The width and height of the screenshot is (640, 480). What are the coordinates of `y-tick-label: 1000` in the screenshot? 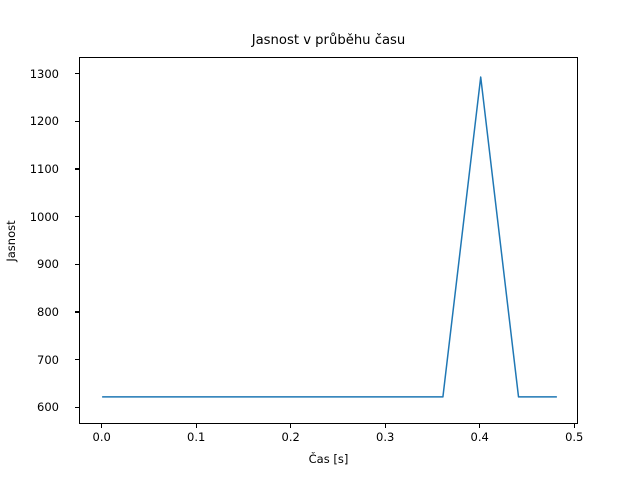 It's located at (44, 216).